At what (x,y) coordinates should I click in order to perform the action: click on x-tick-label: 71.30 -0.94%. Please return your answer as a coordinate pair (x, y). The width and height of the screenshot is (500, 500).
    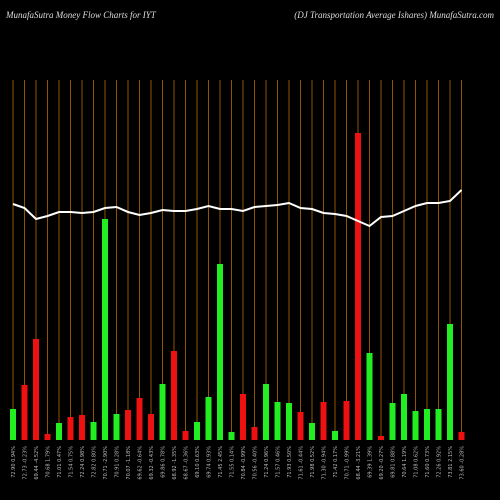
    Looking at the image, I should click on (325, 463).